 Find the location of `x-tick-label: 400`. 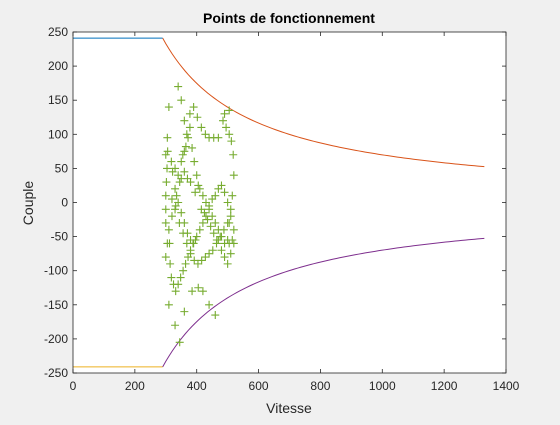

x-tick-label: 400 is located at coordinates (197, 386).